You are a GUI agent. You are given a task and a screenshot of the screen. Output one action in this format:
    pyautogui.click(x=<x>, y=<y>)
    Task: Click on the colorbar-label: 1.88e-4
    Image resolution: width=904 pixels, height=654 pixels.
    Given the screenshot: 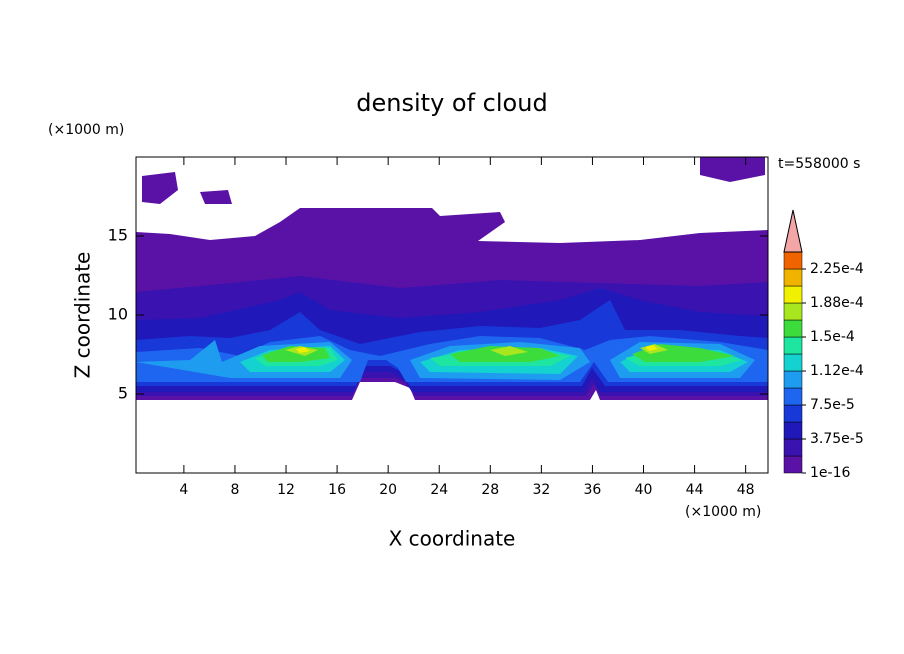 What is the action you would take?
    pyautogui.click(x=837, y=303)
    